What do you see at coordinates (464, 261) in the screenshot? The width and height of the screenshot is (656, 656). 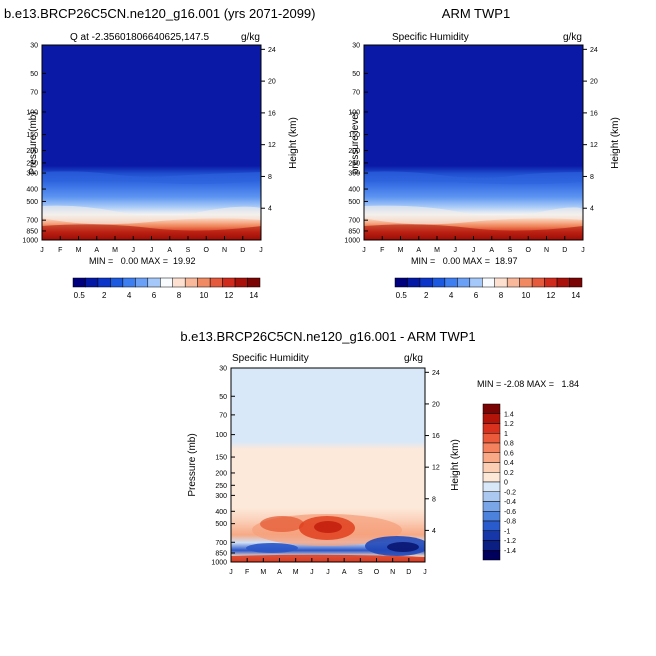 I see `panel2-stats: MIN = 0.00 MAX = 18.97` at bounding box center [464, 261].